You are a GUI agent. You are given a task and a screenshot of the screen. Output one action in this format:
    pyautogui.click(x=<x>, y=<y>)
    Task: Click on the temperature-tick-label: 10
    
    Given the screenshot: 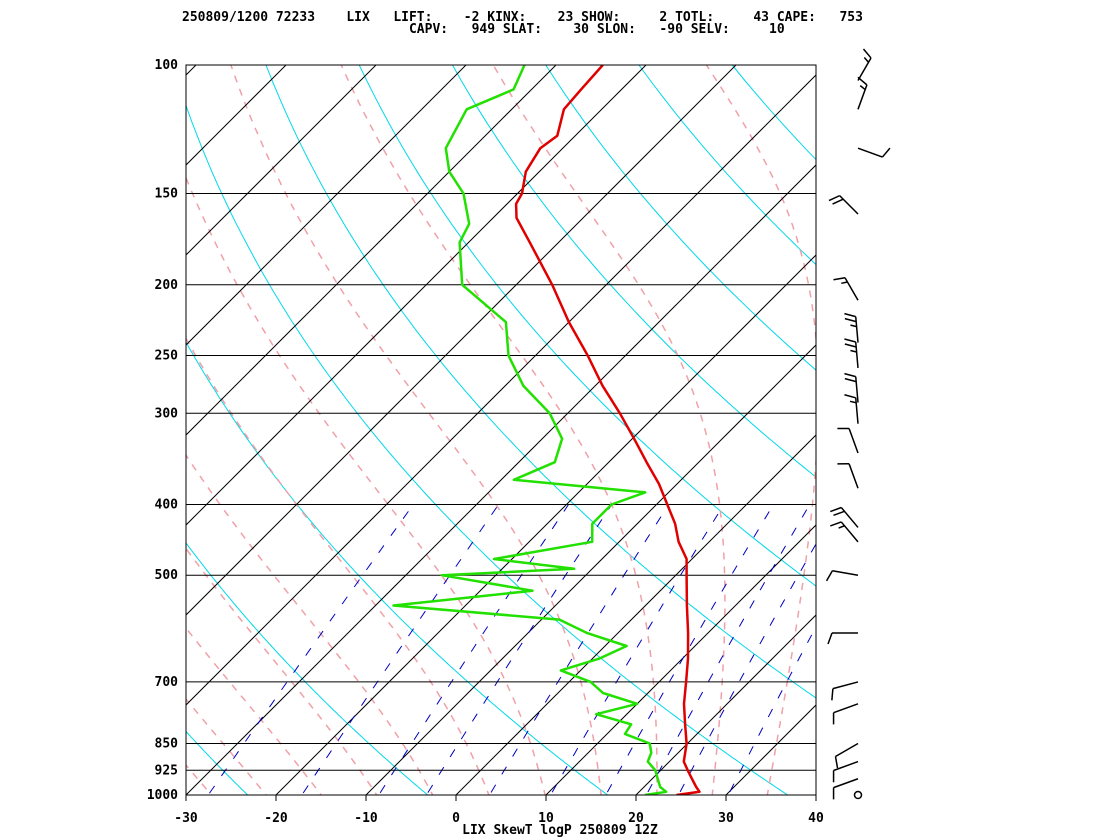 What is the action you would take?
    pyautogui.click(x=546, y=818)
    